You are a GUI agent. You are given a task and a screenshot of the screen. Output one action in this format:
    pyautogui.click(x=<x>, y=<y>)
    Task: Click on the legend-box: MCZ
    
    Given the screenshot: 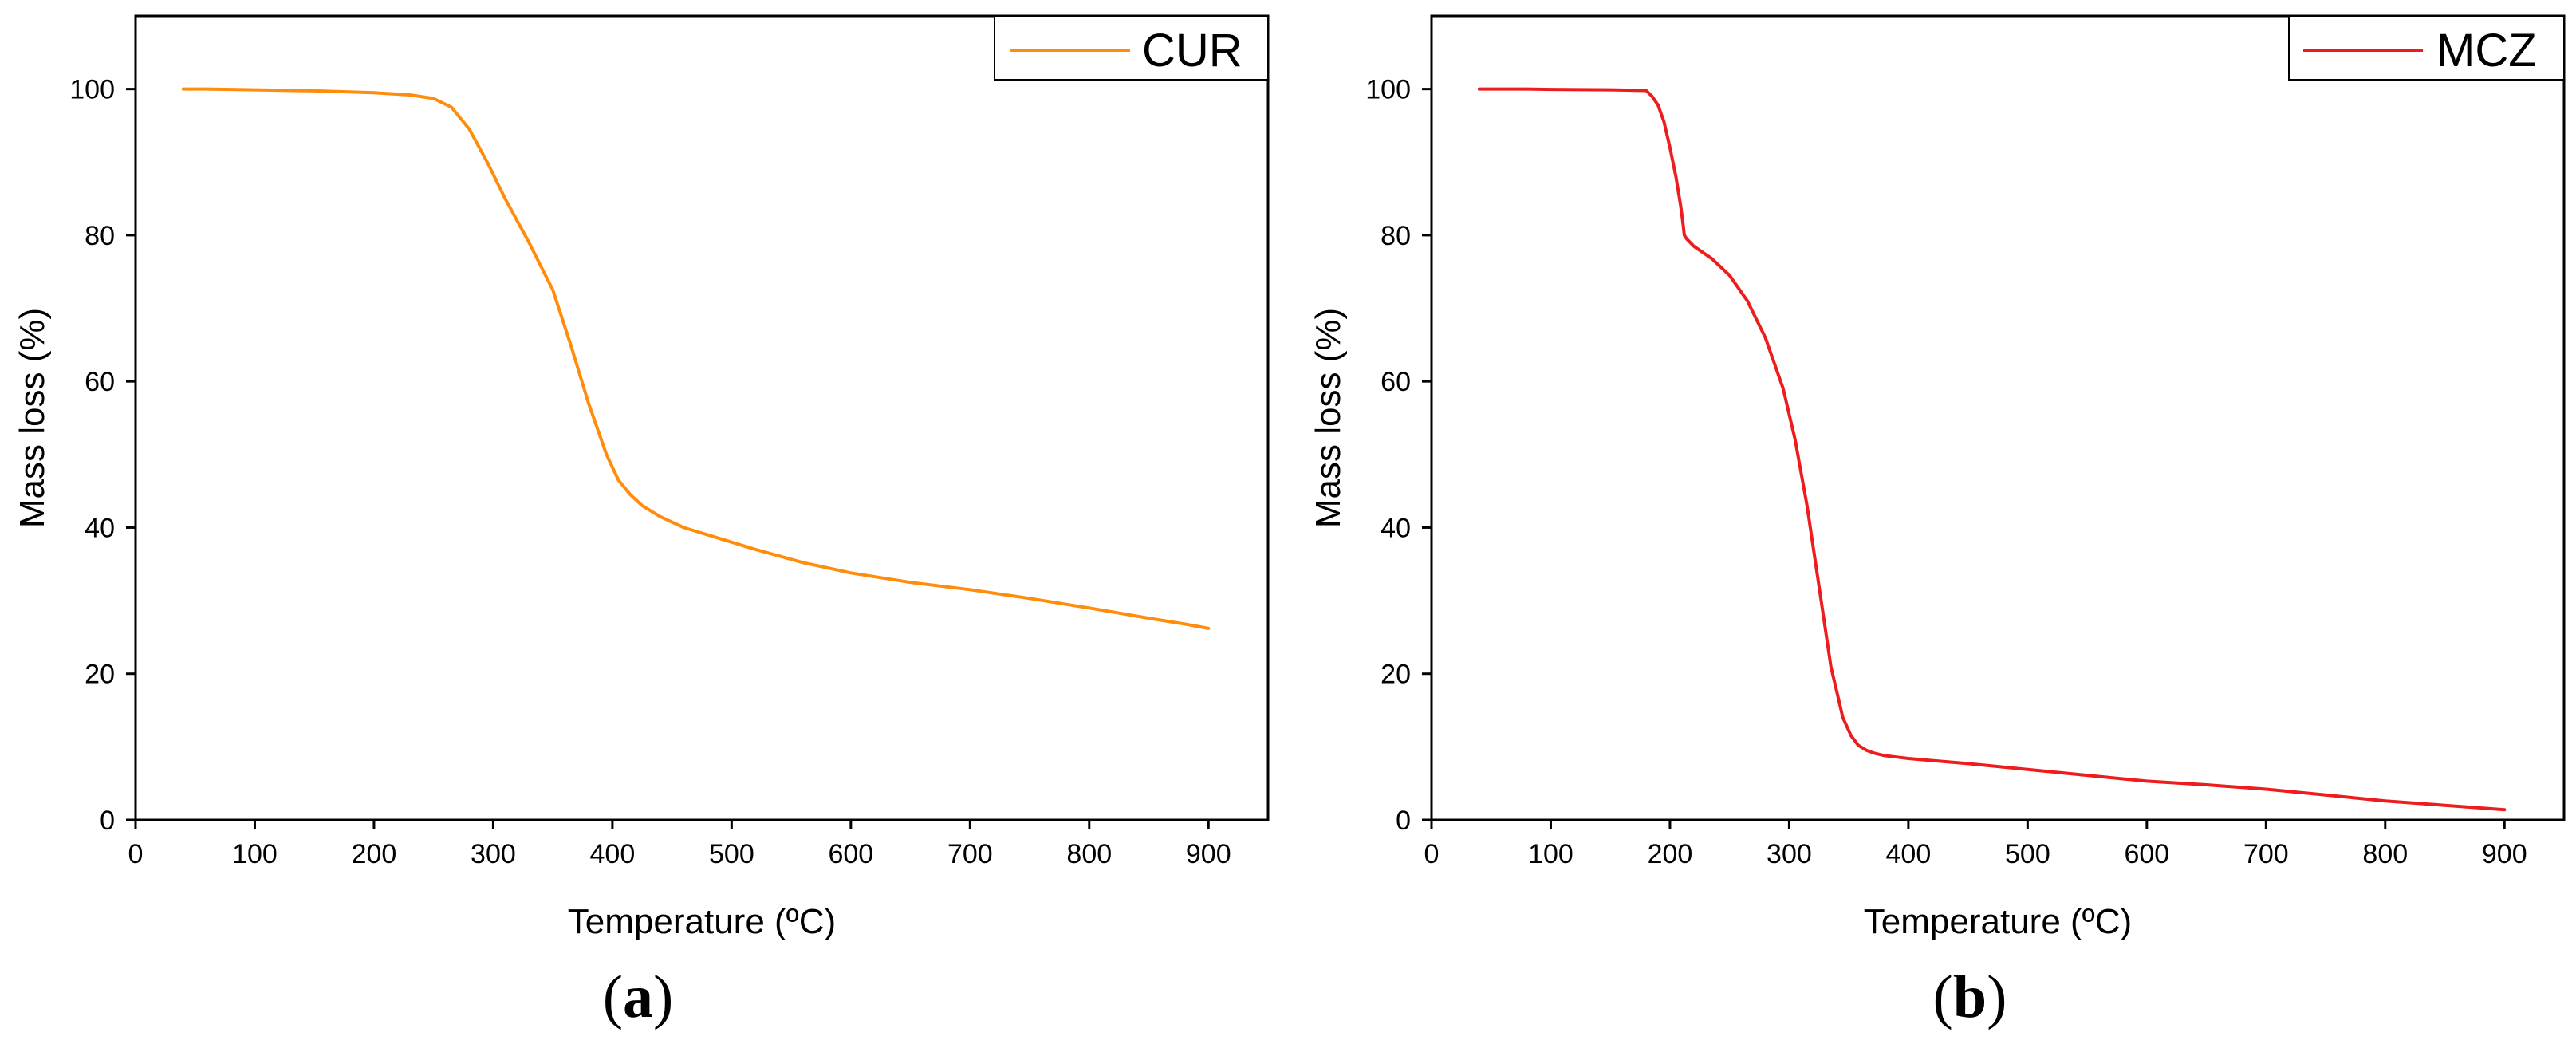 What is the action you would take?
    pyautogui.click(x=2426, y=48)
    